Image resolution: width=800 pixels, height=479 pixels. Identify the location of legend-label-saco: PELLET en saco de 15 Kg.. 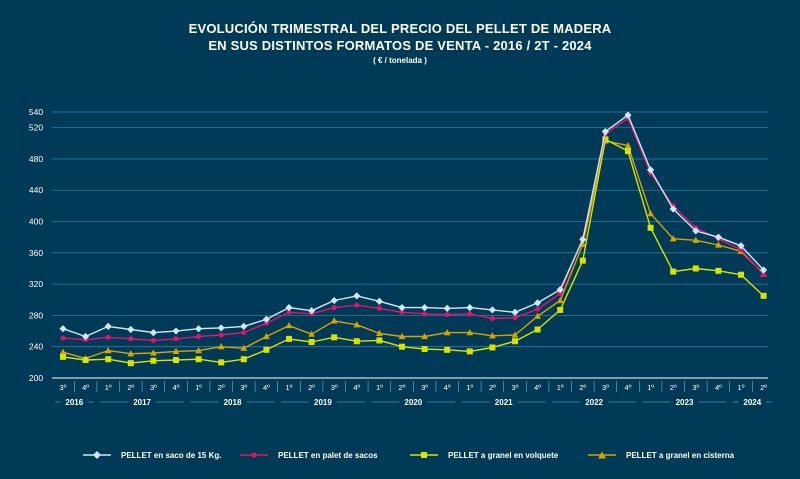
(171, 455).